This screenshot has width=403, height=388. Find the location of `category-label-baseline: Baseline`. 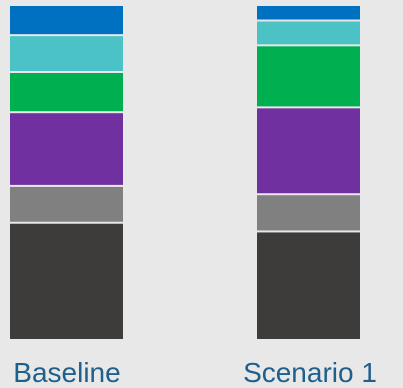

category-label-baseline: Baseline is located at coordinates (66, 372).